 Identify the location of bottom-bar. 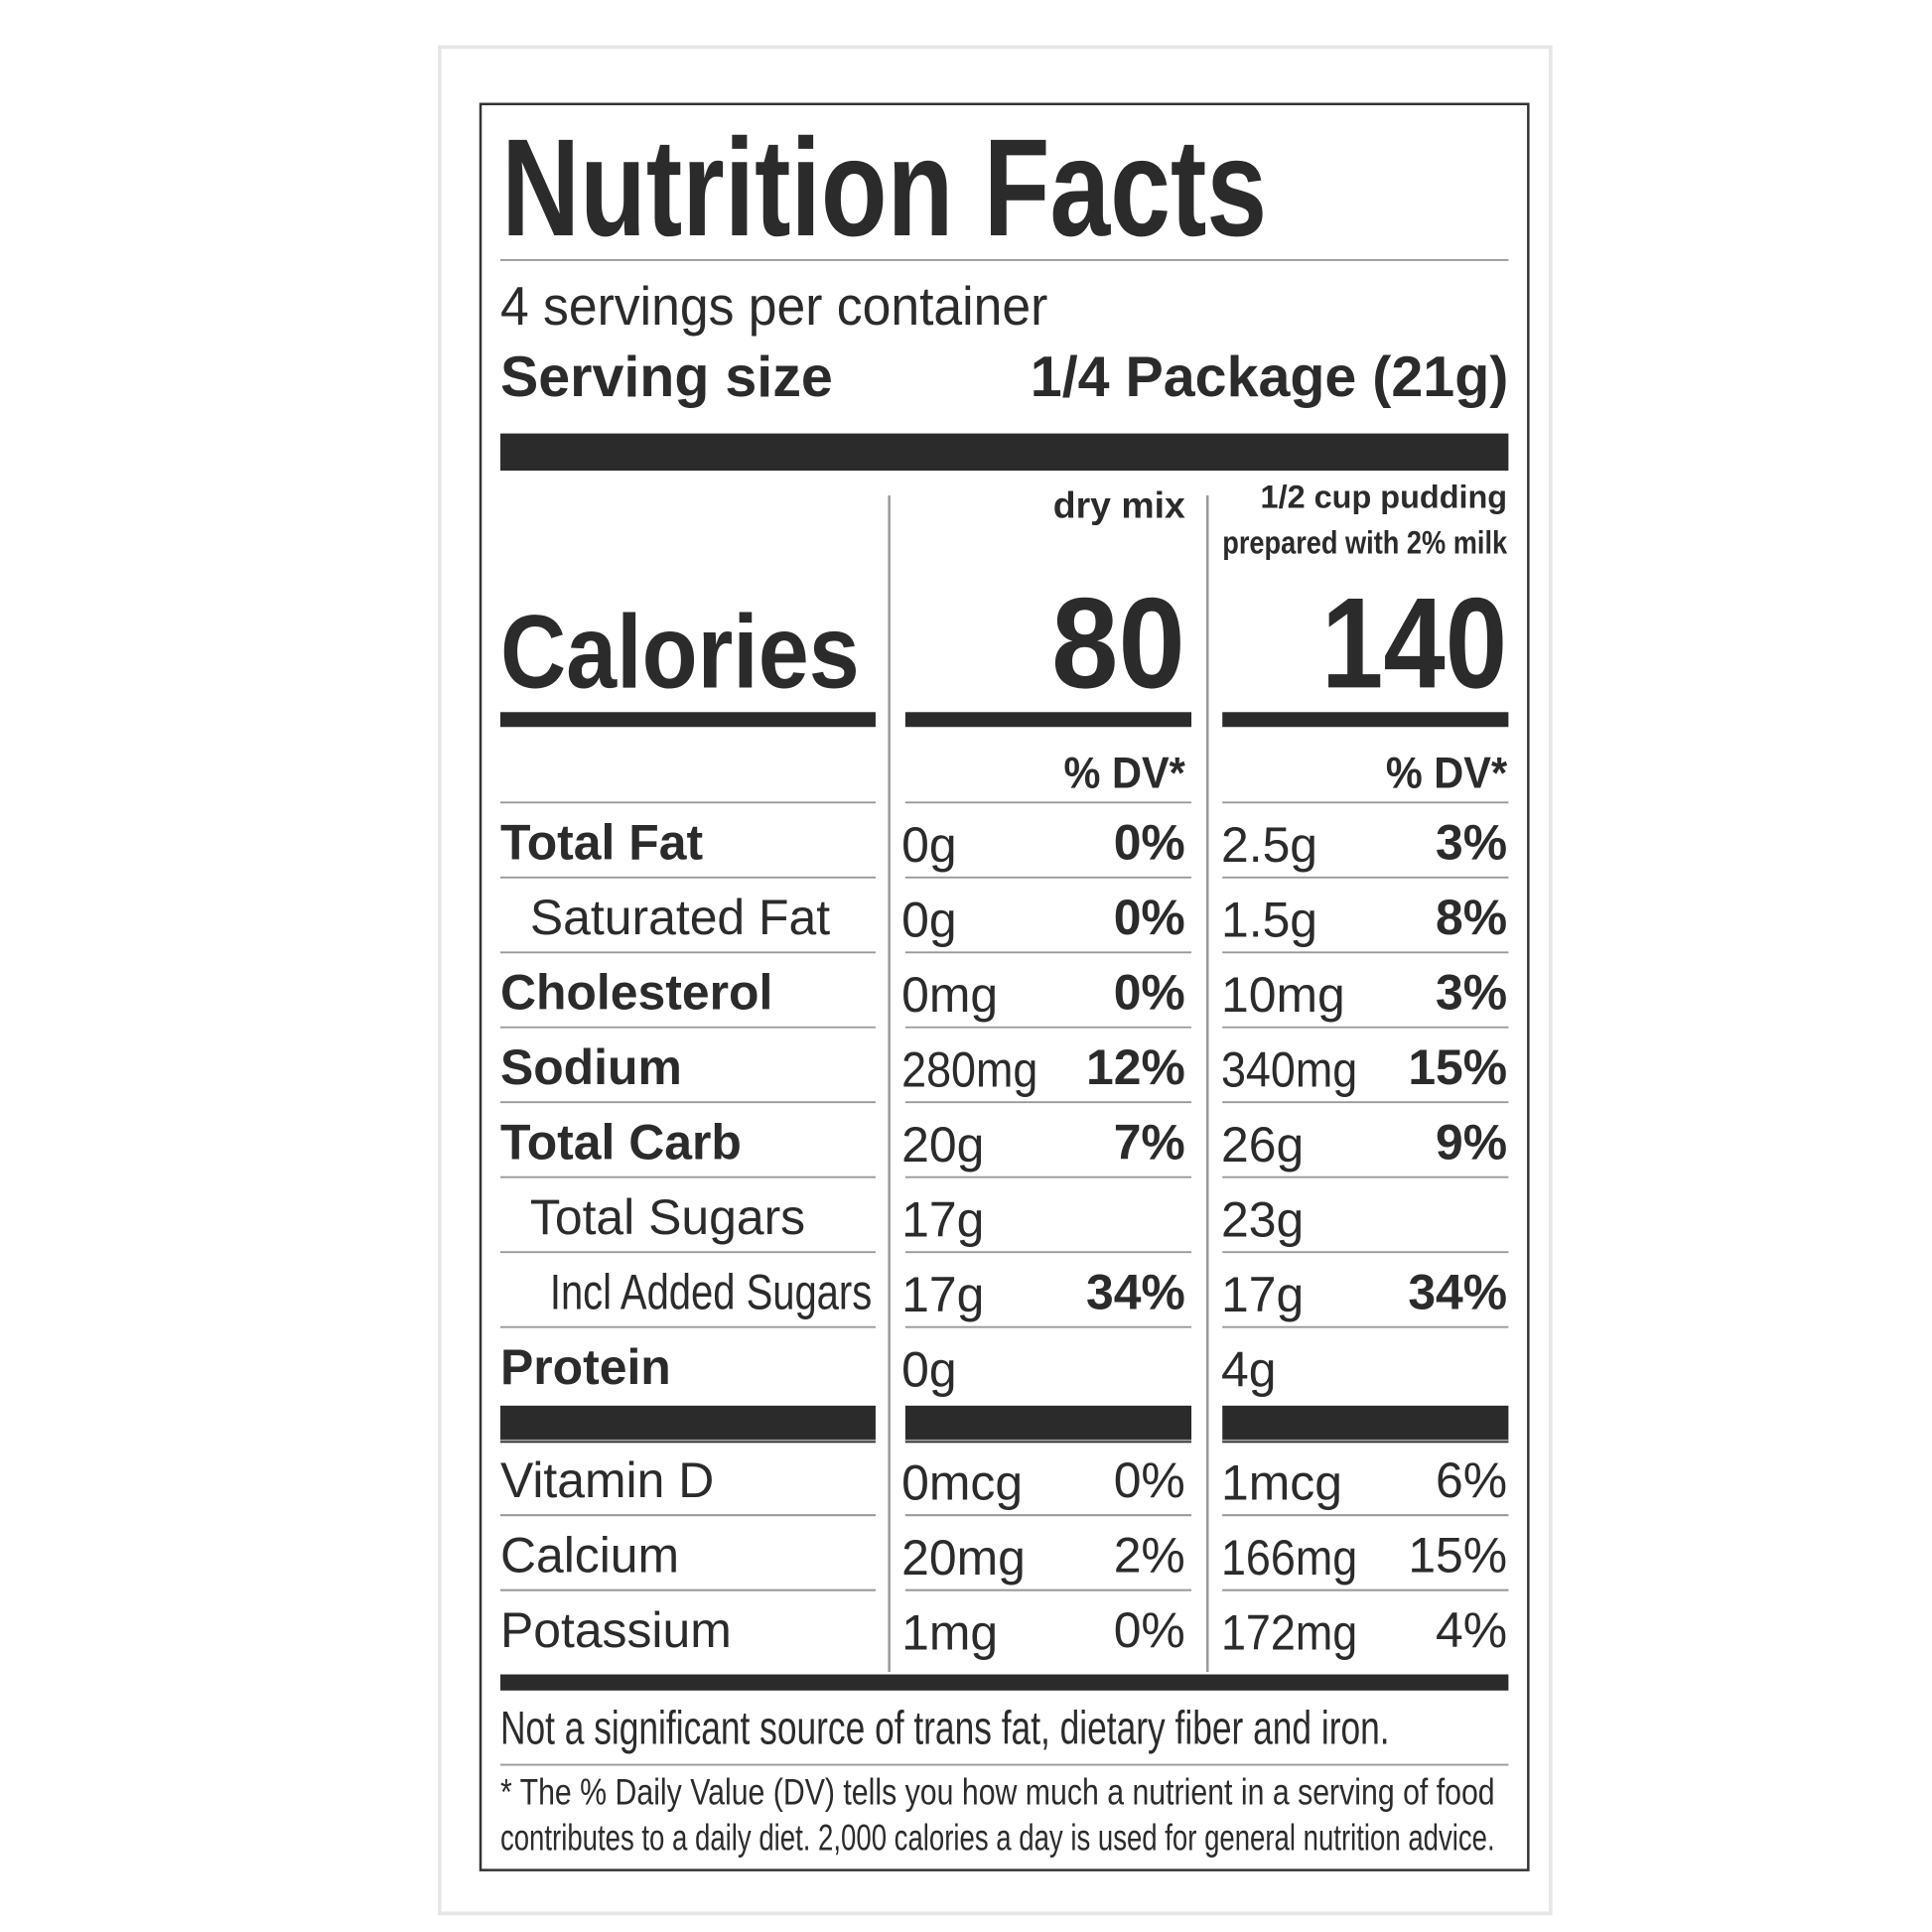
(1004, 1682).